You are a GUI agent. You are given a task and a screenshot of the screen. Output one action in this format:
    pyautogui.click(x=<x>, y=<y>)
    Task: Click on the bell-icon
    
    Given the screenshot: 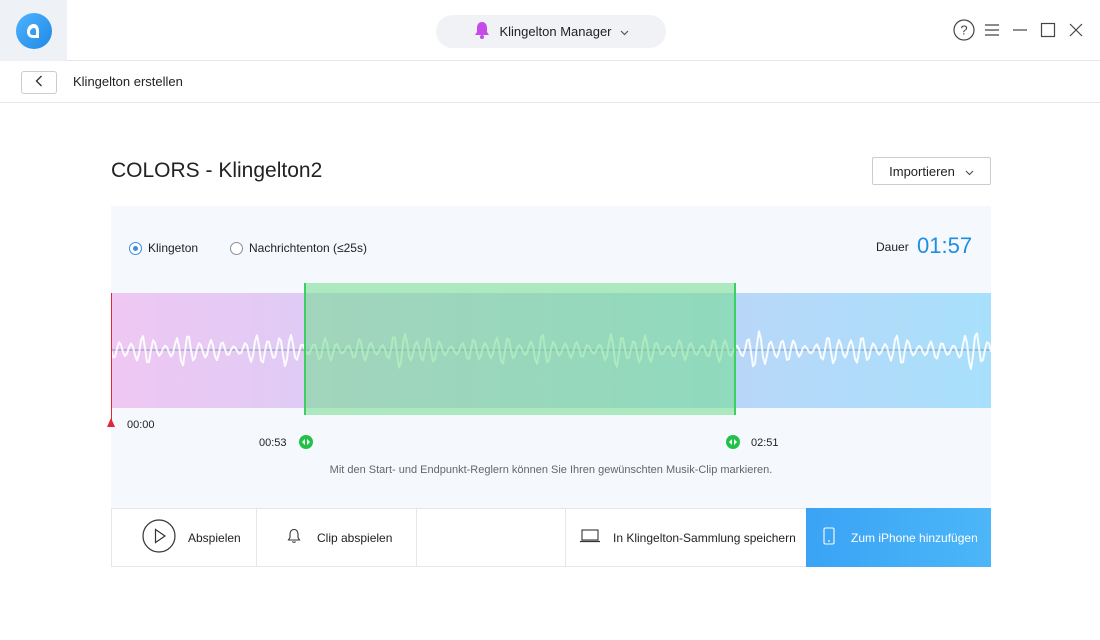 What is the action you would take?
    pyautogui.click(x=482, y=31)
    